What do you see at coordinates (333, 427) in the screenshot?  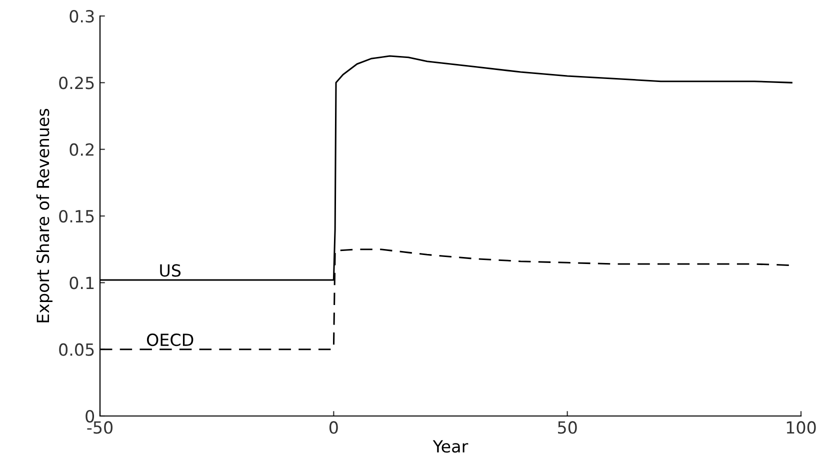 I see `x-tick-label: 0` at bounding box center [333, 427].